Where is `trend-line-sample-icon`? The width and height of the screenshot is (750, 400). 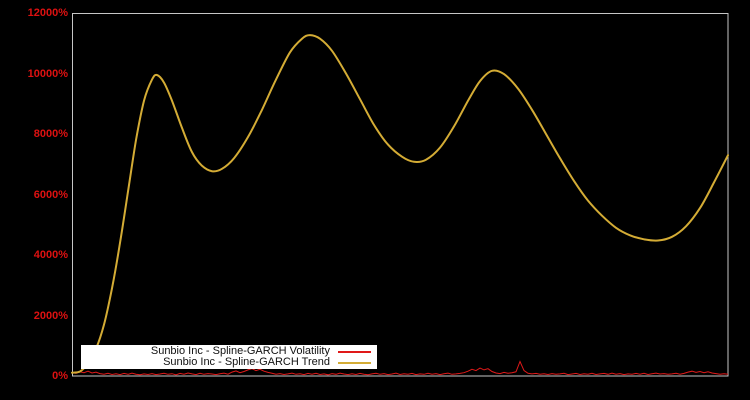 trend-line-sample-icon is located at coordinates (354, 362).